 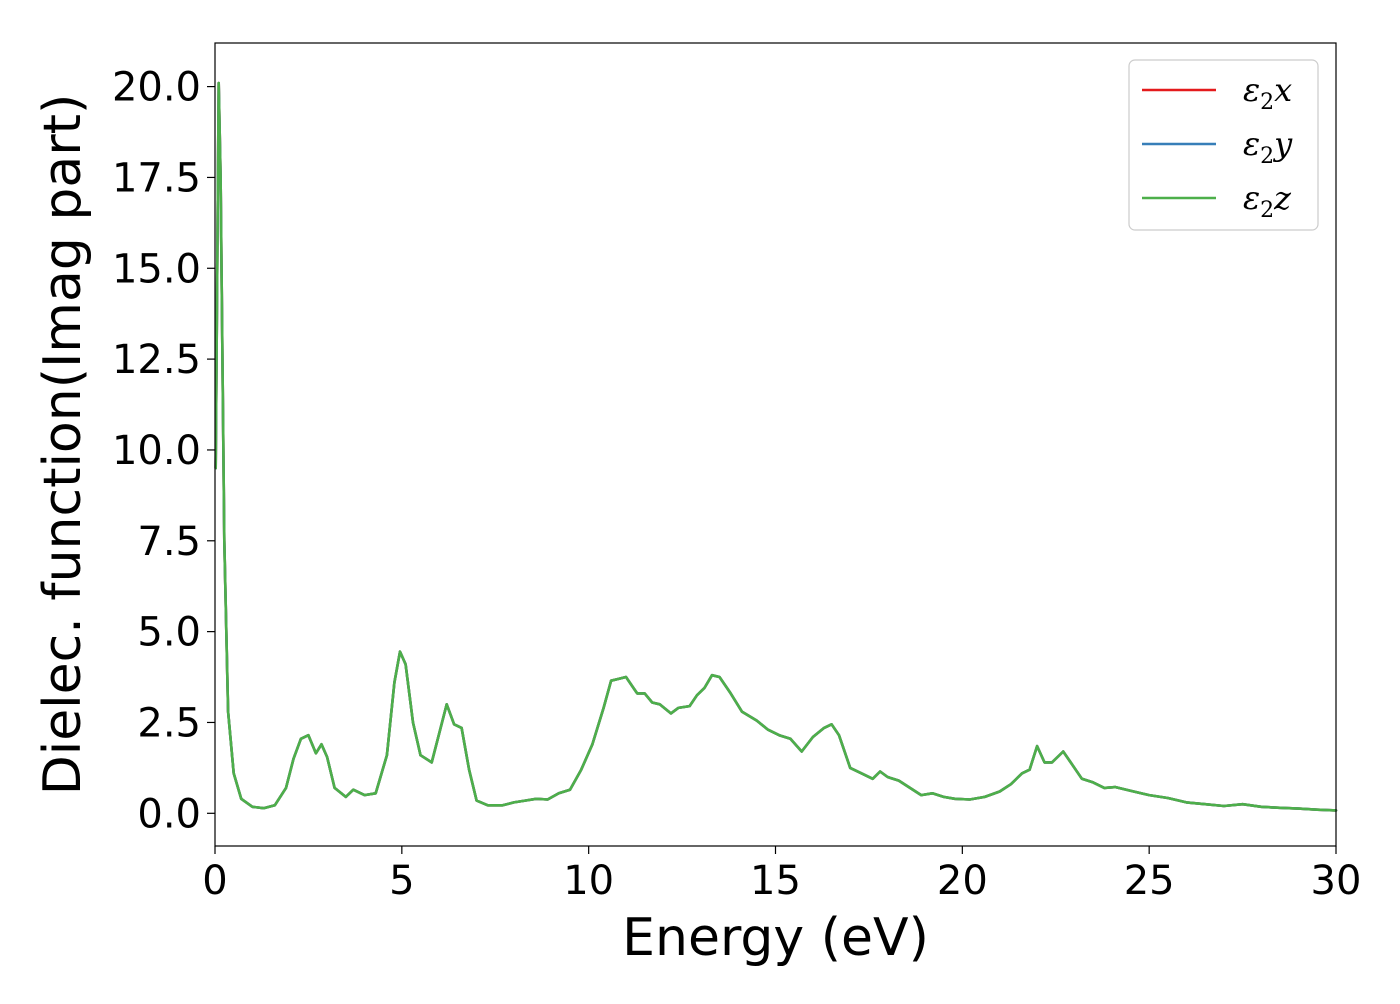 I want to click on legend: ε2x ε2y ε2z, so click(x=1223, y=145).